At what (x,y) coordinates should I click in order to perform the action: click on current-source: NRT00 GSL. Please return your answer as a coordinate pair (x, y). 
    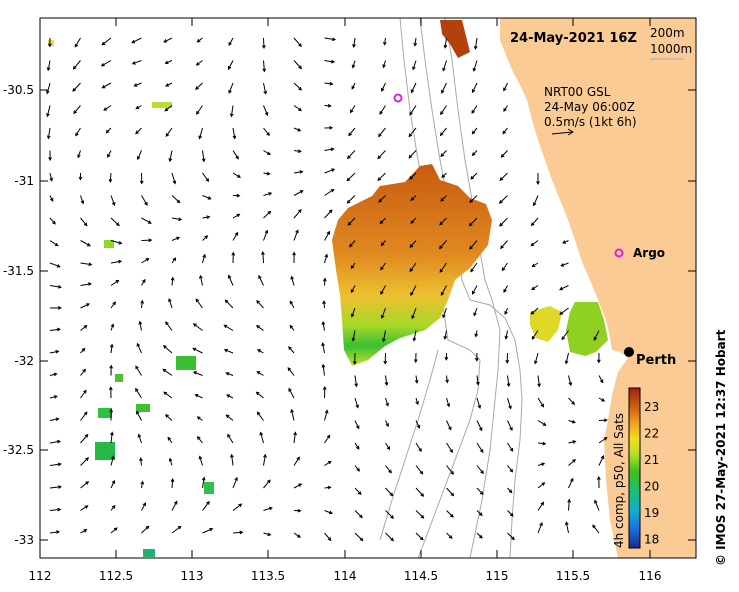
    Looking at the image, I should click on (577, 92).